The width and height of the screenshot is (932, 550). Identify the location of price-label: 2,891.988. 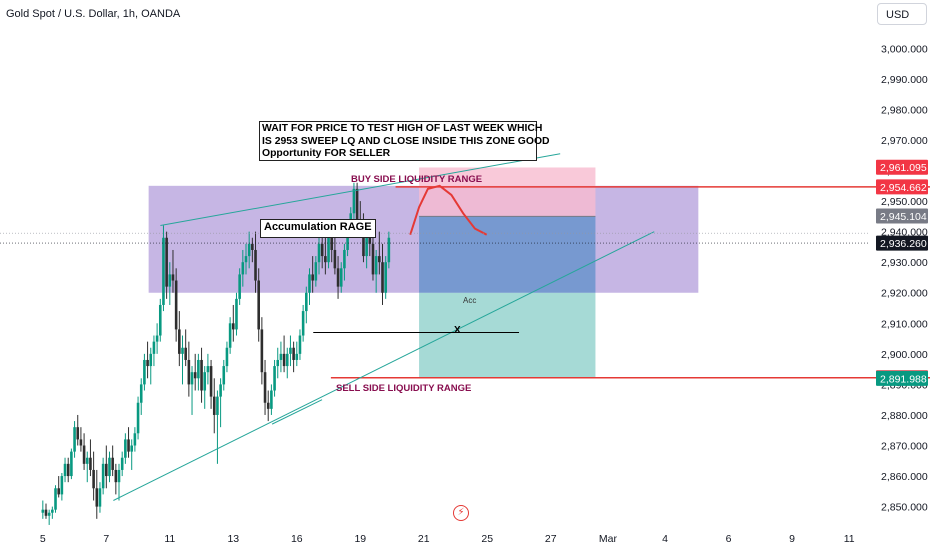
(902, 378).